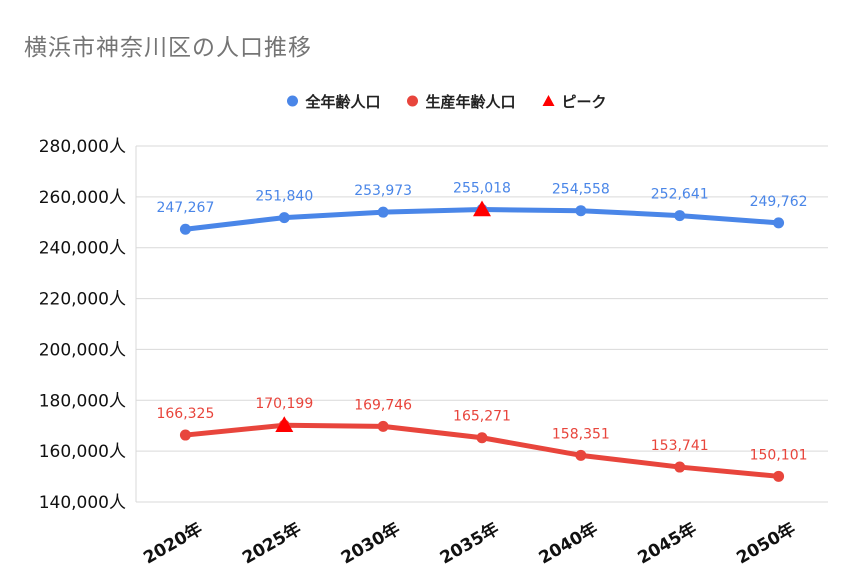 The width and height of the screenshot is (857, 586). What do you see at coordinates (82, 198) in the screenshot?
I see `y-tick-label: 260,000人` at bounding box center [82, 198].